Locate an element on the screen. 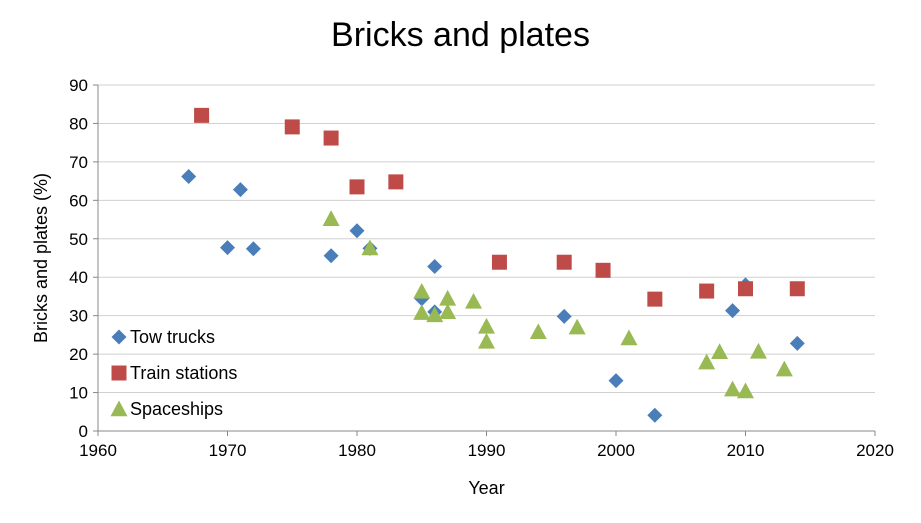 This screenshot has height=523, width=921. y-tick-label: 90 is located at coordinates (78, 85).